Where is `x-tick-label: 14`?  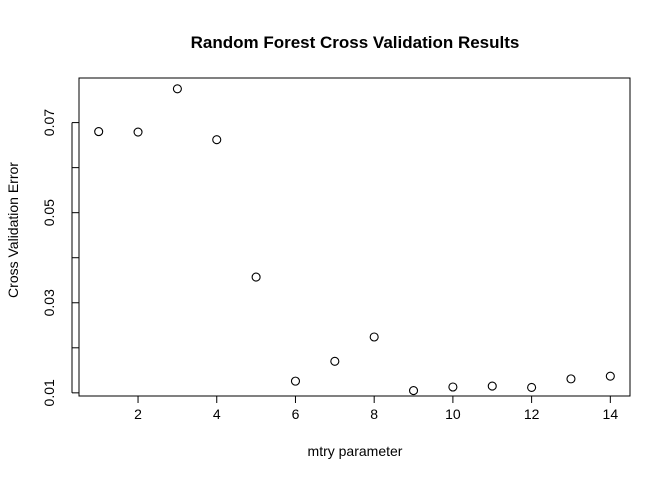 x-tick-label: 14 is located at coordinates (611, 414).